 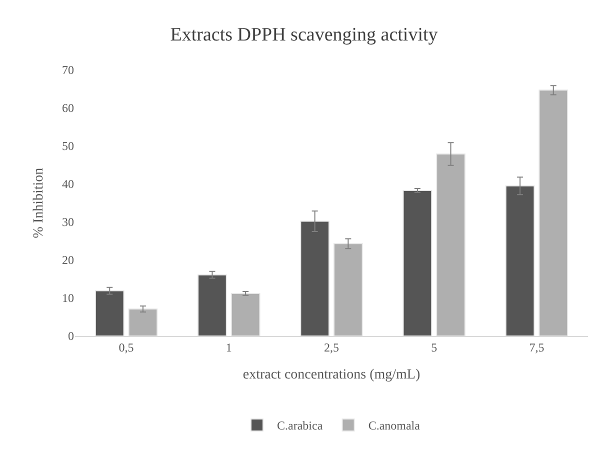 What do you see at coordinates (434, 347) in the screenshot?
I see `x-tick-label: 5` at bounding box center [434, 347].